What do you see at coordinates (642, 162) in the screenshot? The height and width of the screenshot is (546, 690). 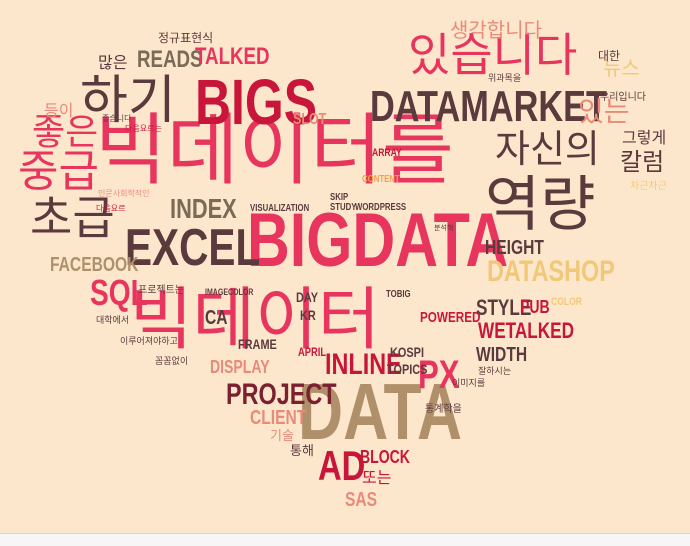 I see `word-kalleom: 칼럼` at bounding box center [642, 162].